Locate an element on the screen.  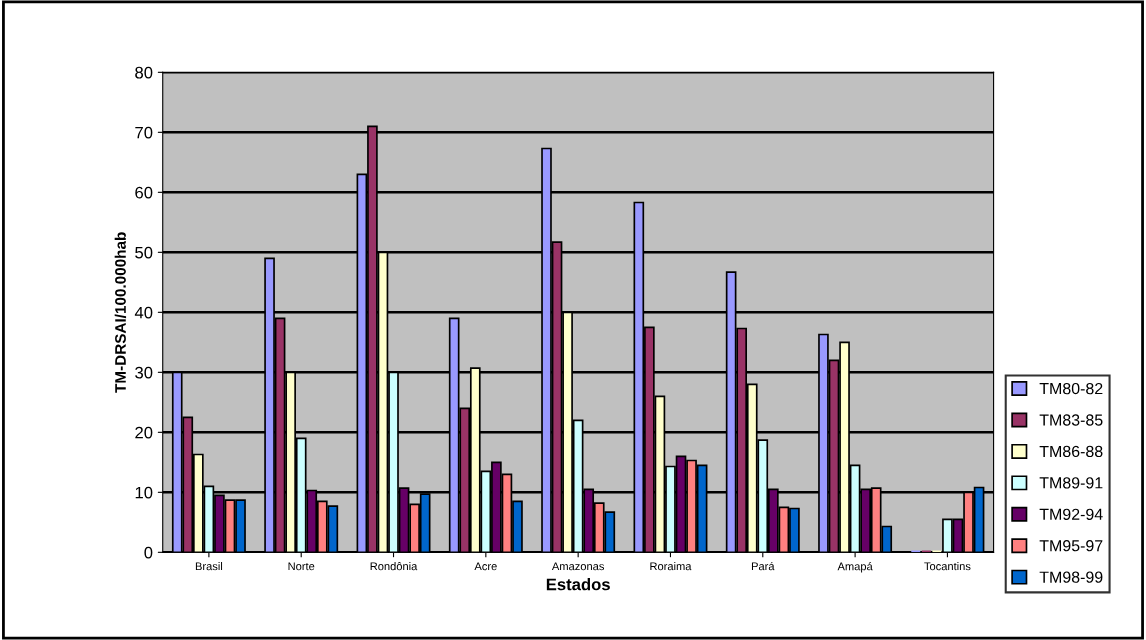
y-tick-label: 10 is located at coordinates (144, 492).